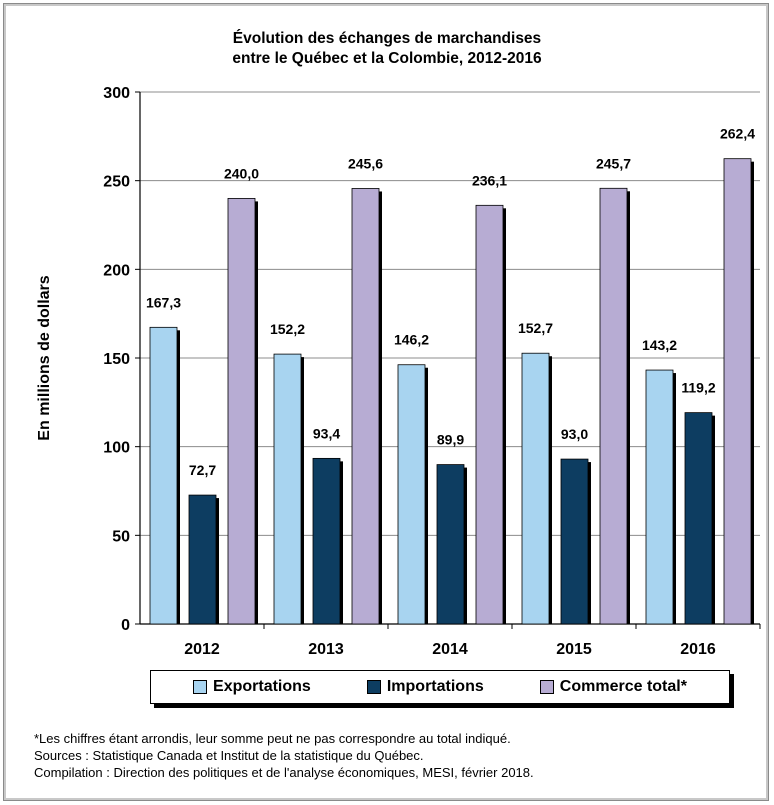  Describe the element at coordinates (262, 686) in the screenshot. I see `legend-label-exportations: Exportations` at that location.